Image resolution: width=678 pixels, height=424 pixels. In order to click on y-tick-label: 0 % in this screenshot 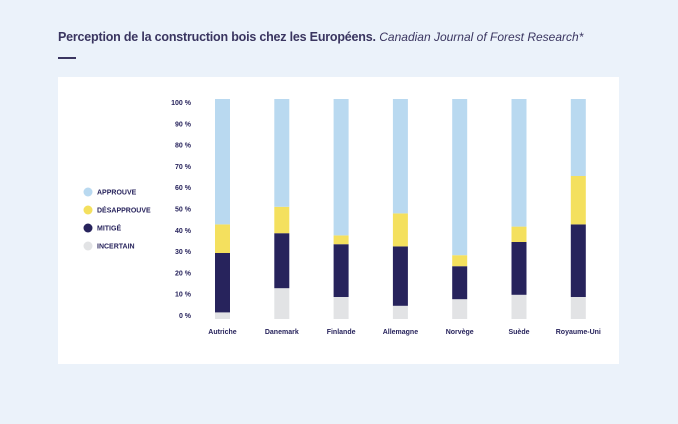, I will do `click(185, 316)`.